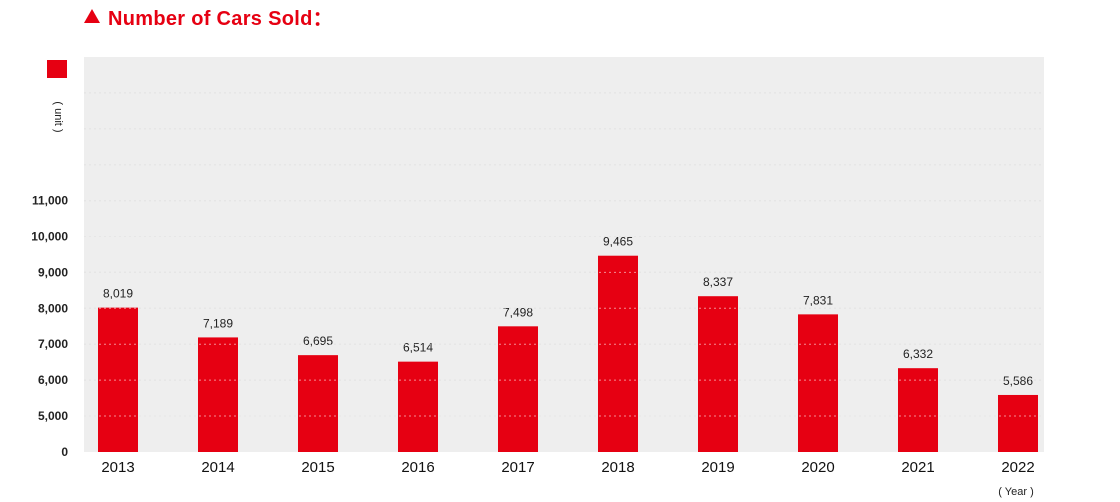 This screenshot has height=502, width=1120. What do you see at coordinates (518, 389) in the screenshot?
I see `bar-2017` at bounding box center [518, 389].